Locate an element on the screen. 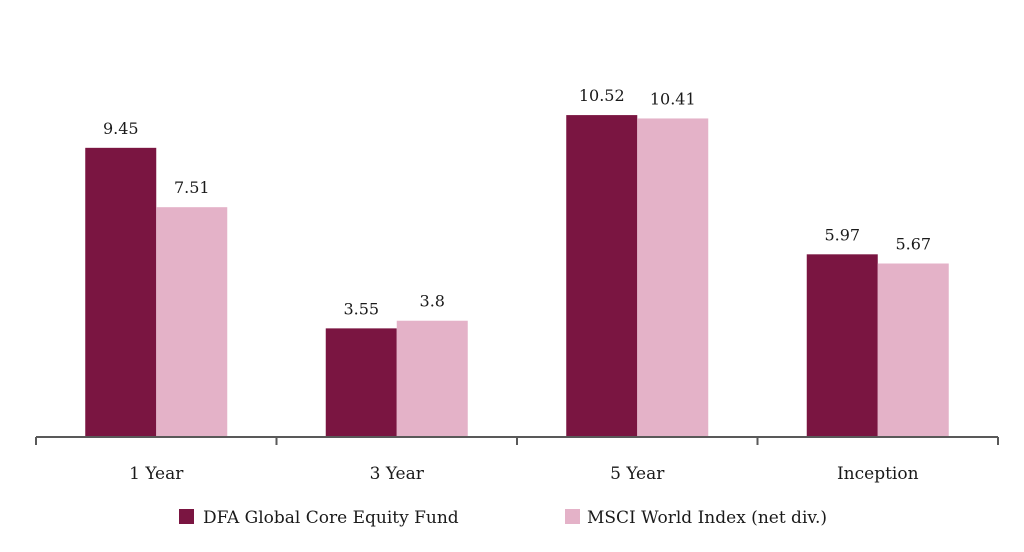  data-label-2-1-year: 7.51 is located at coordinates (192, 187).